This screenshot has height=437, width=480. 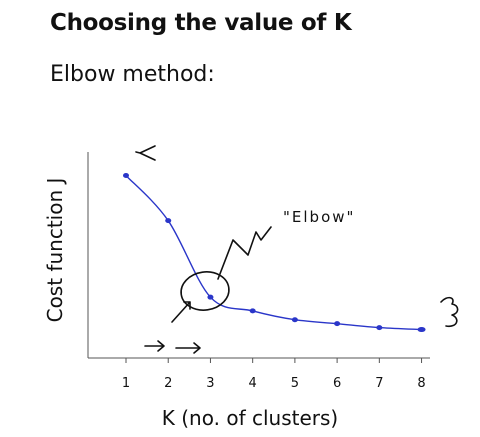 What do you see at coordinates (168, 383) in the screenshot?
I see `x-tick-label: 2` at bounding box center [168, 383].